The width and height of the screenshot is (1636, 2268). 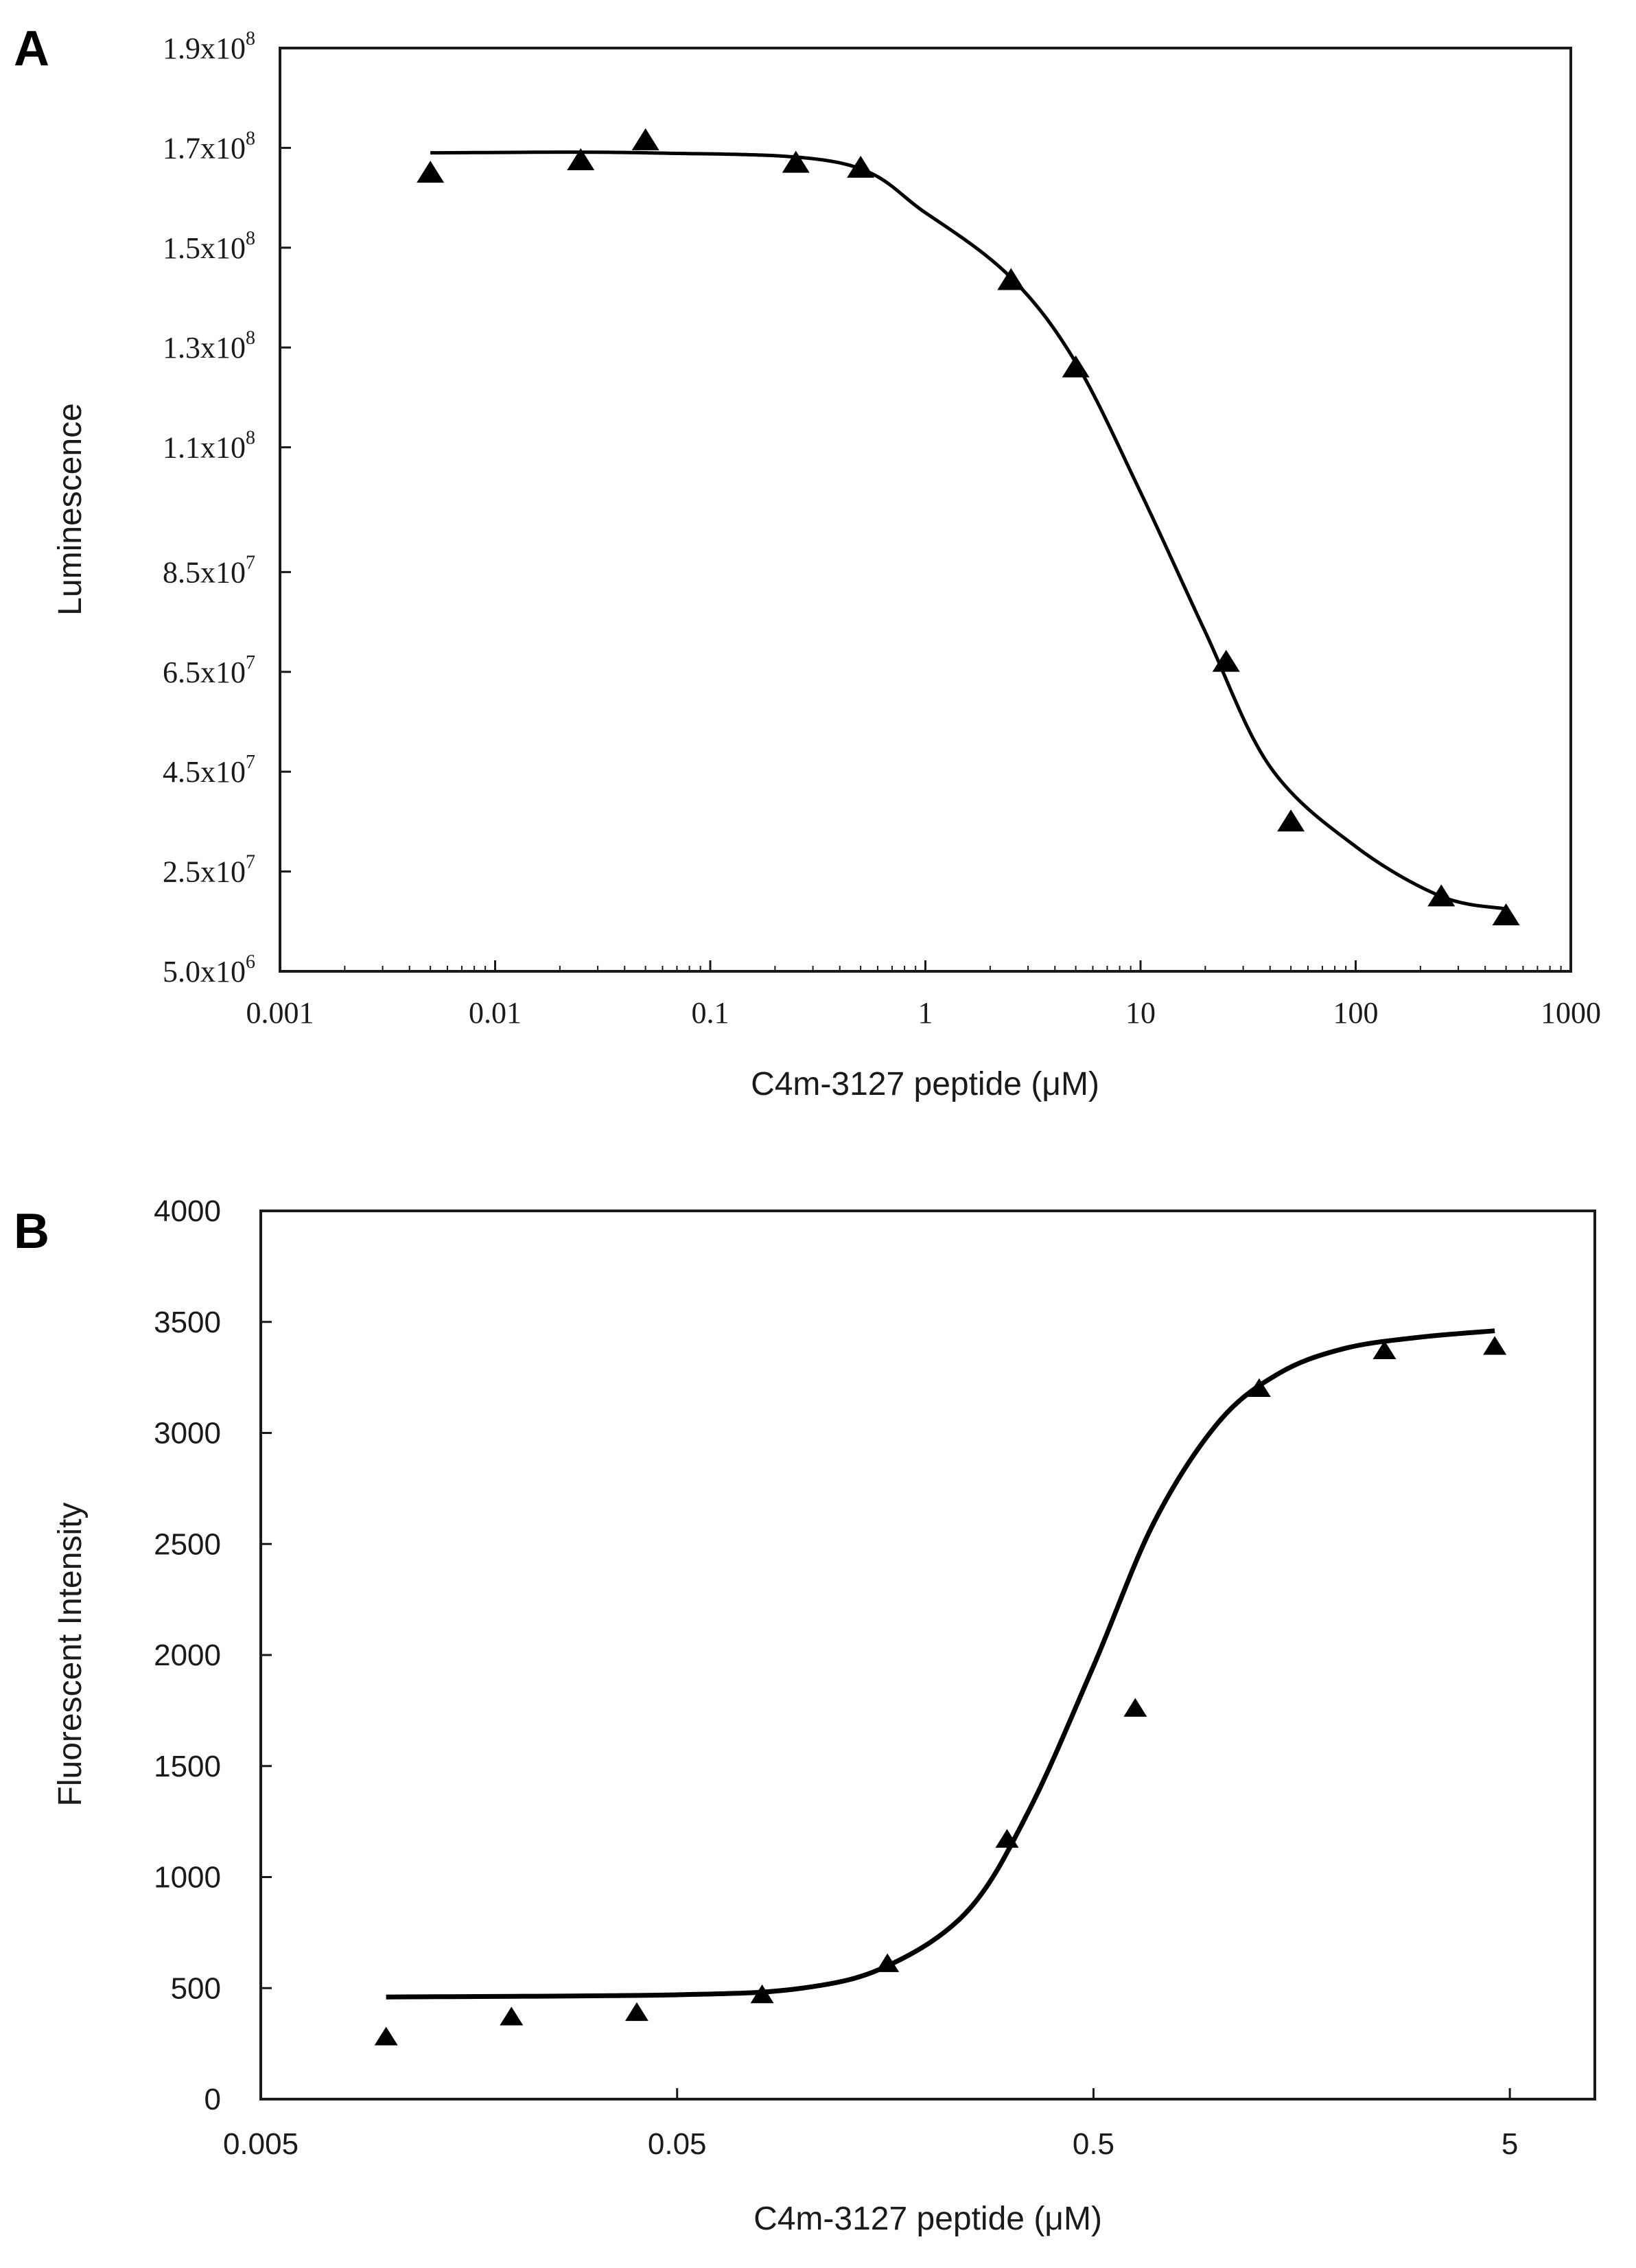 What do you see at coordinates (209, 770) in the screenshot?
I see `y-tick-label: 4.5x10⁷` at bounding box center [209, 770].